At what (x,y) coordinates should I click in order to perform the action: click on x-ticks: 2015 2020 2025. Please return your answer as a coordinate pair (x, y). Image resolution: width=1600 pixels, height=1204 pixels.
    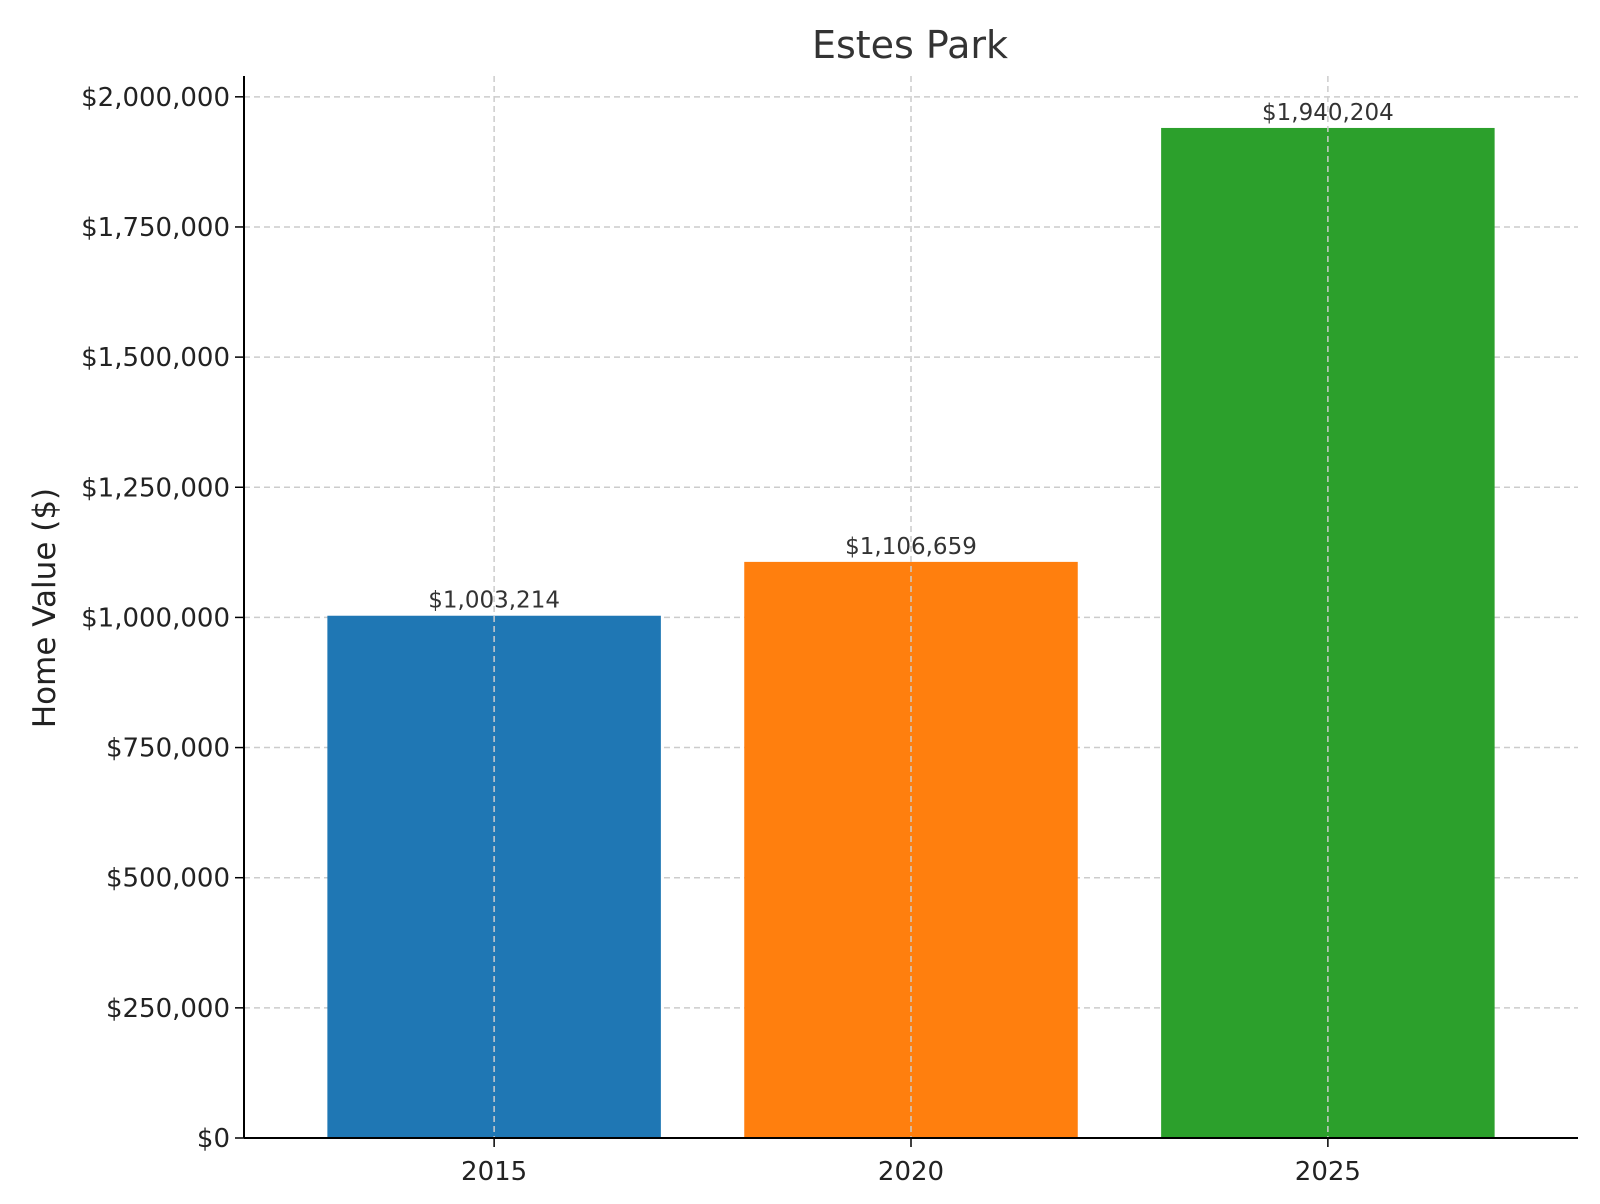
    Looking at the image, I should click on (911, 1162).